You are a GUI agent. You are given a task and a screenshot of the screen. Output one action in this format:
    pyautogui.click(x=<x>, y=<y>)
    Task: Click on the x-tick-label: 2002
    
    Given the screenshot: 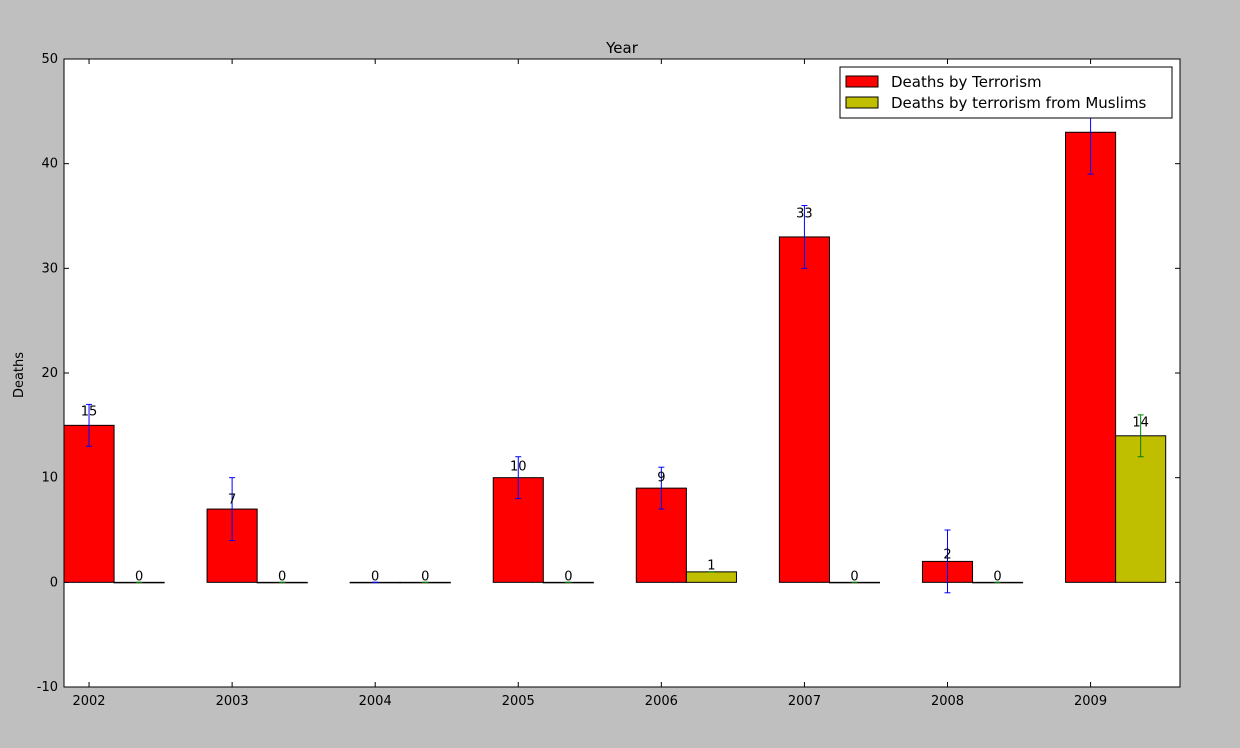 What is the action you would take?
    pyautogui.click(x=88, y=701)
    